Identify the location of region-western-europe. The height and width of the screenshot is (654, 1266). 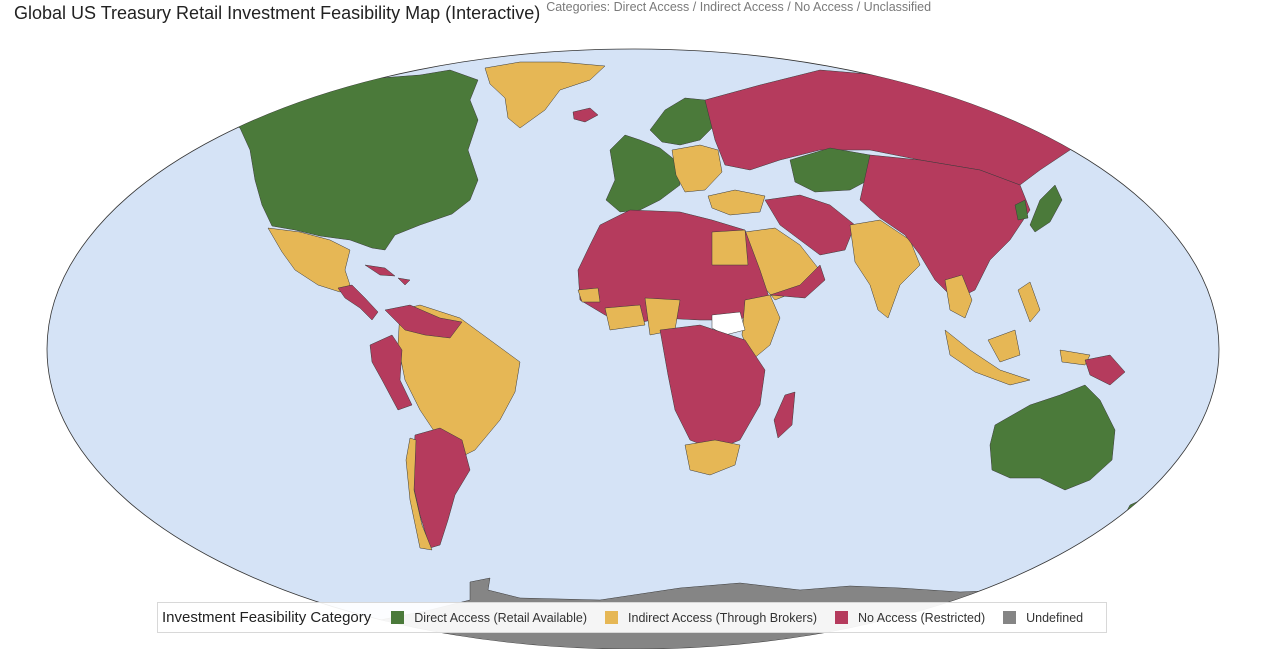
(643, 173).